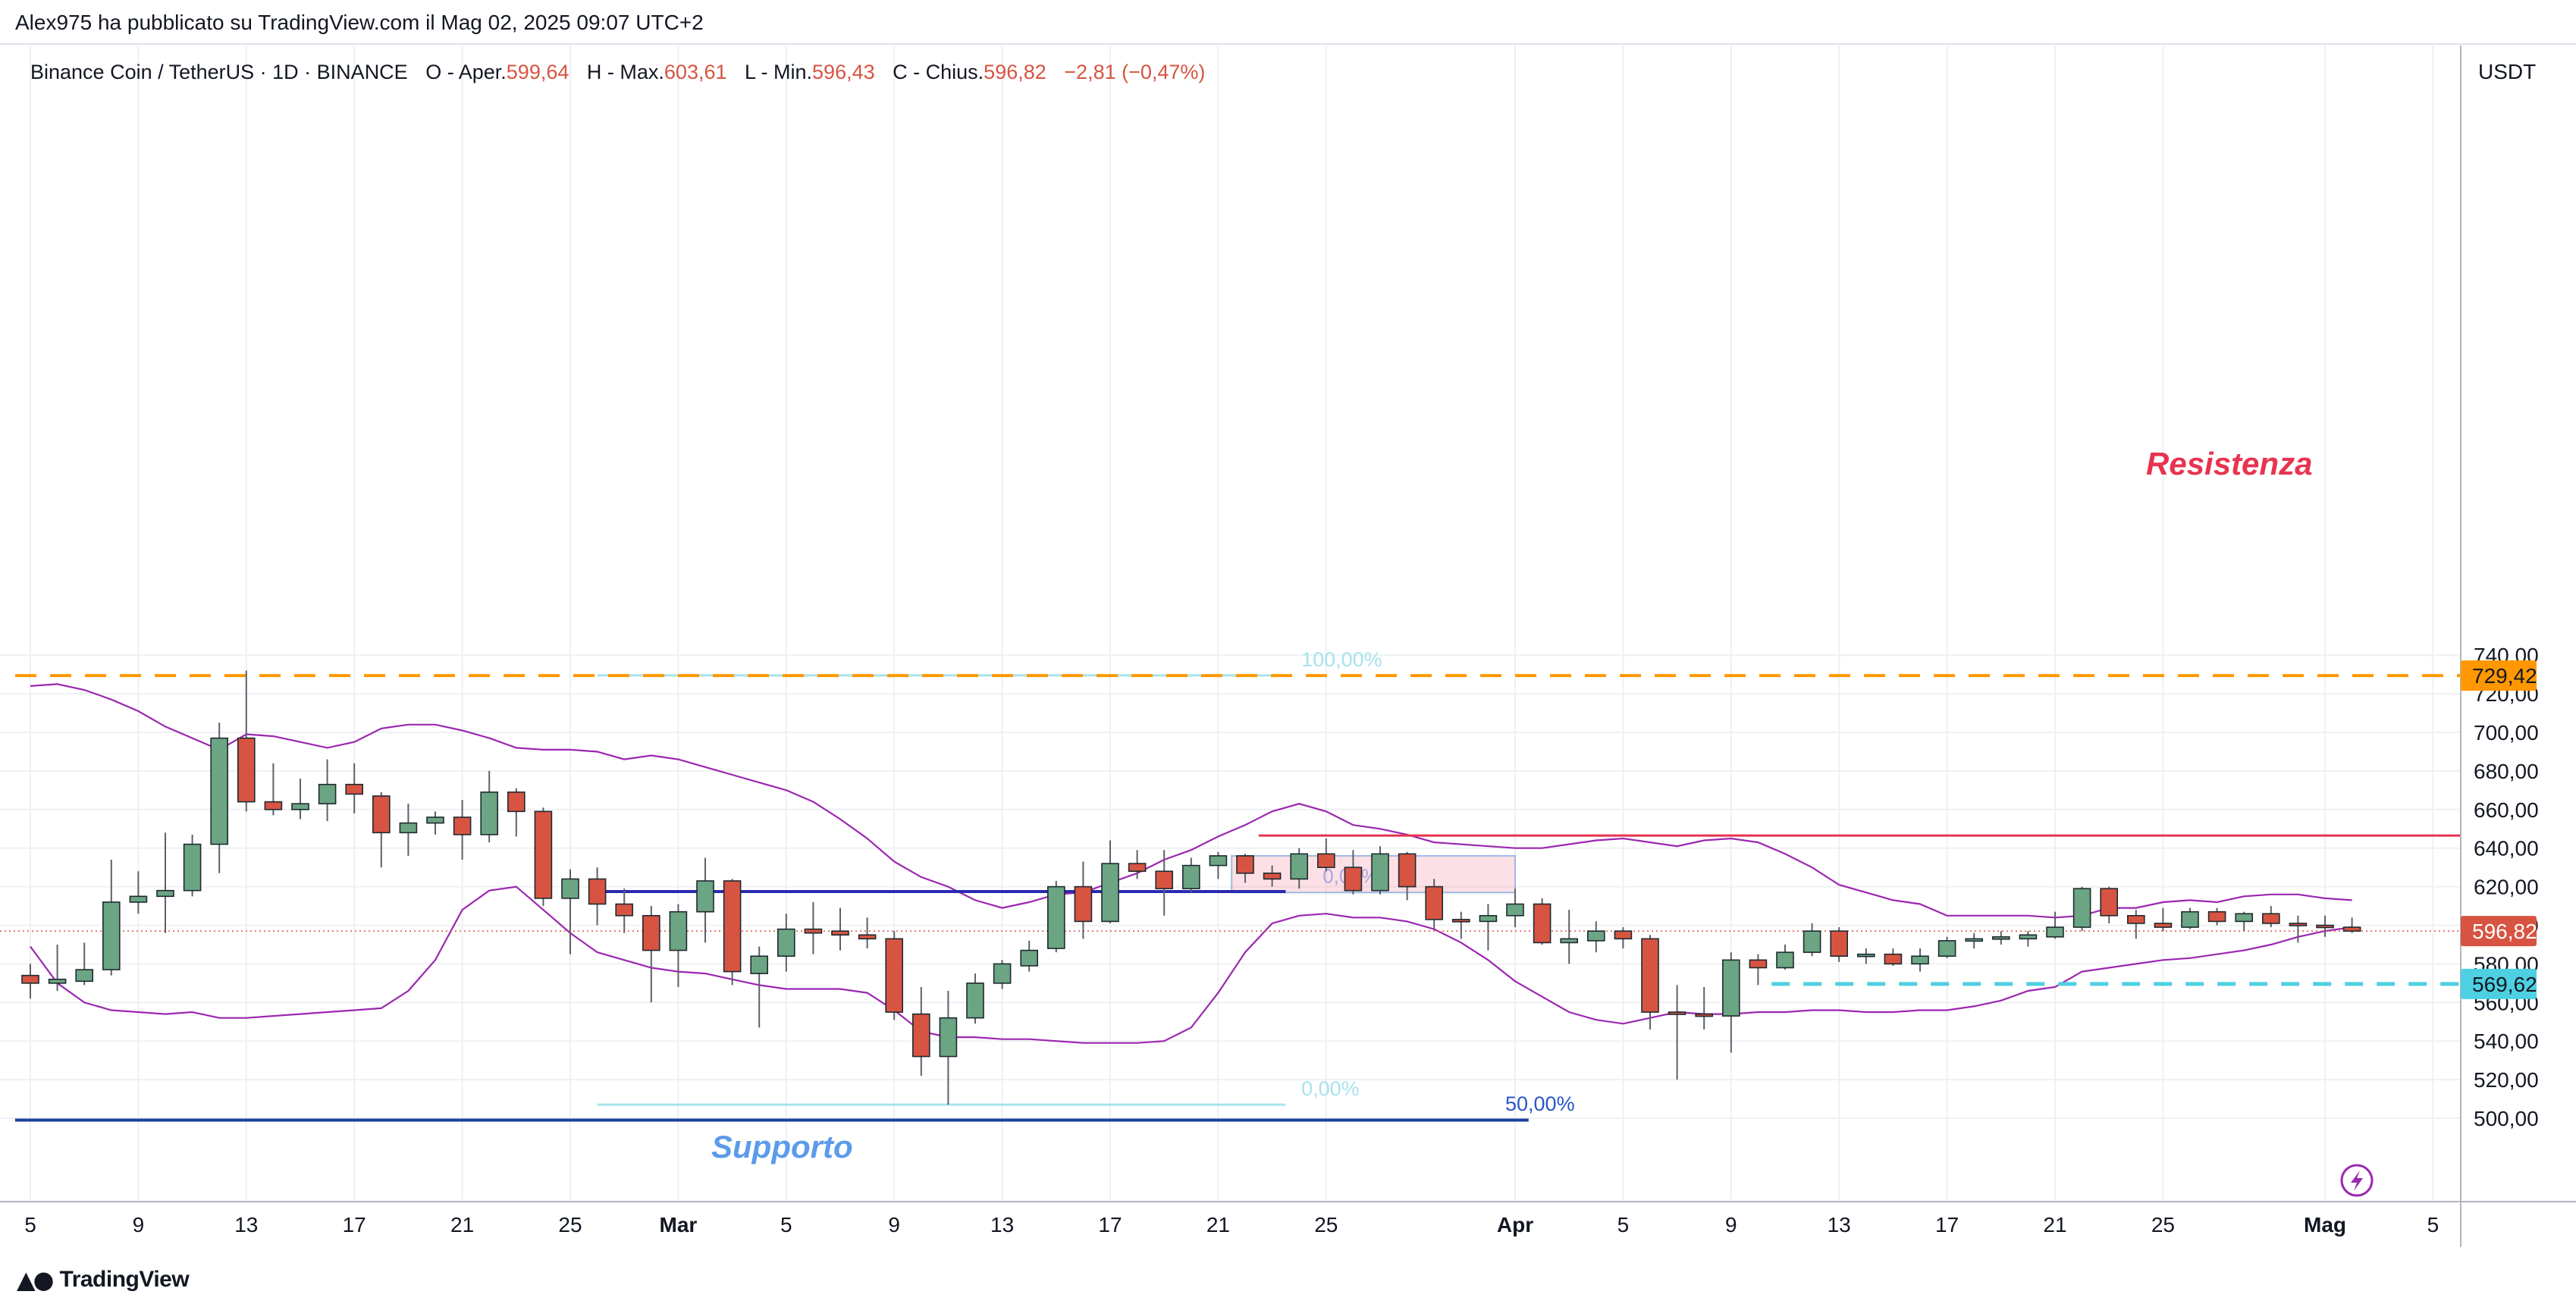  I want to click on lightning-icon, so click(2357, 1180).